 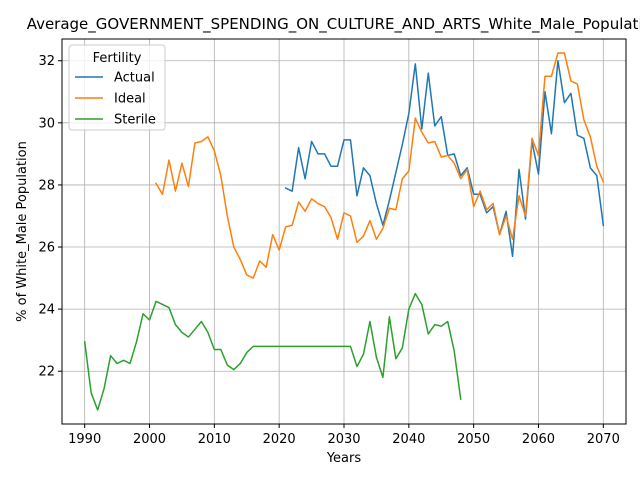 What do you see at coordinates (46, 61) in the screenshot?
I see `y-tick-label: 32` at bounding box center [46, 61].